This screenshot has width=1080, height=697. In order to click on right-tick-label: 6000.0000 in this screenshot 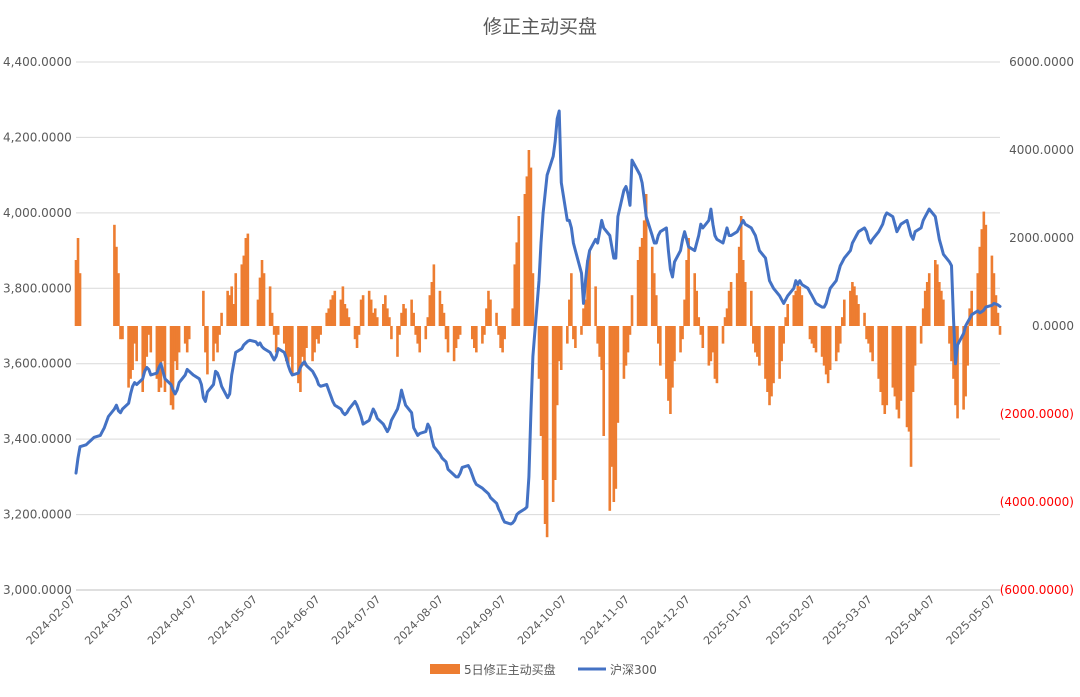, I will do `click(1041, 62)`.